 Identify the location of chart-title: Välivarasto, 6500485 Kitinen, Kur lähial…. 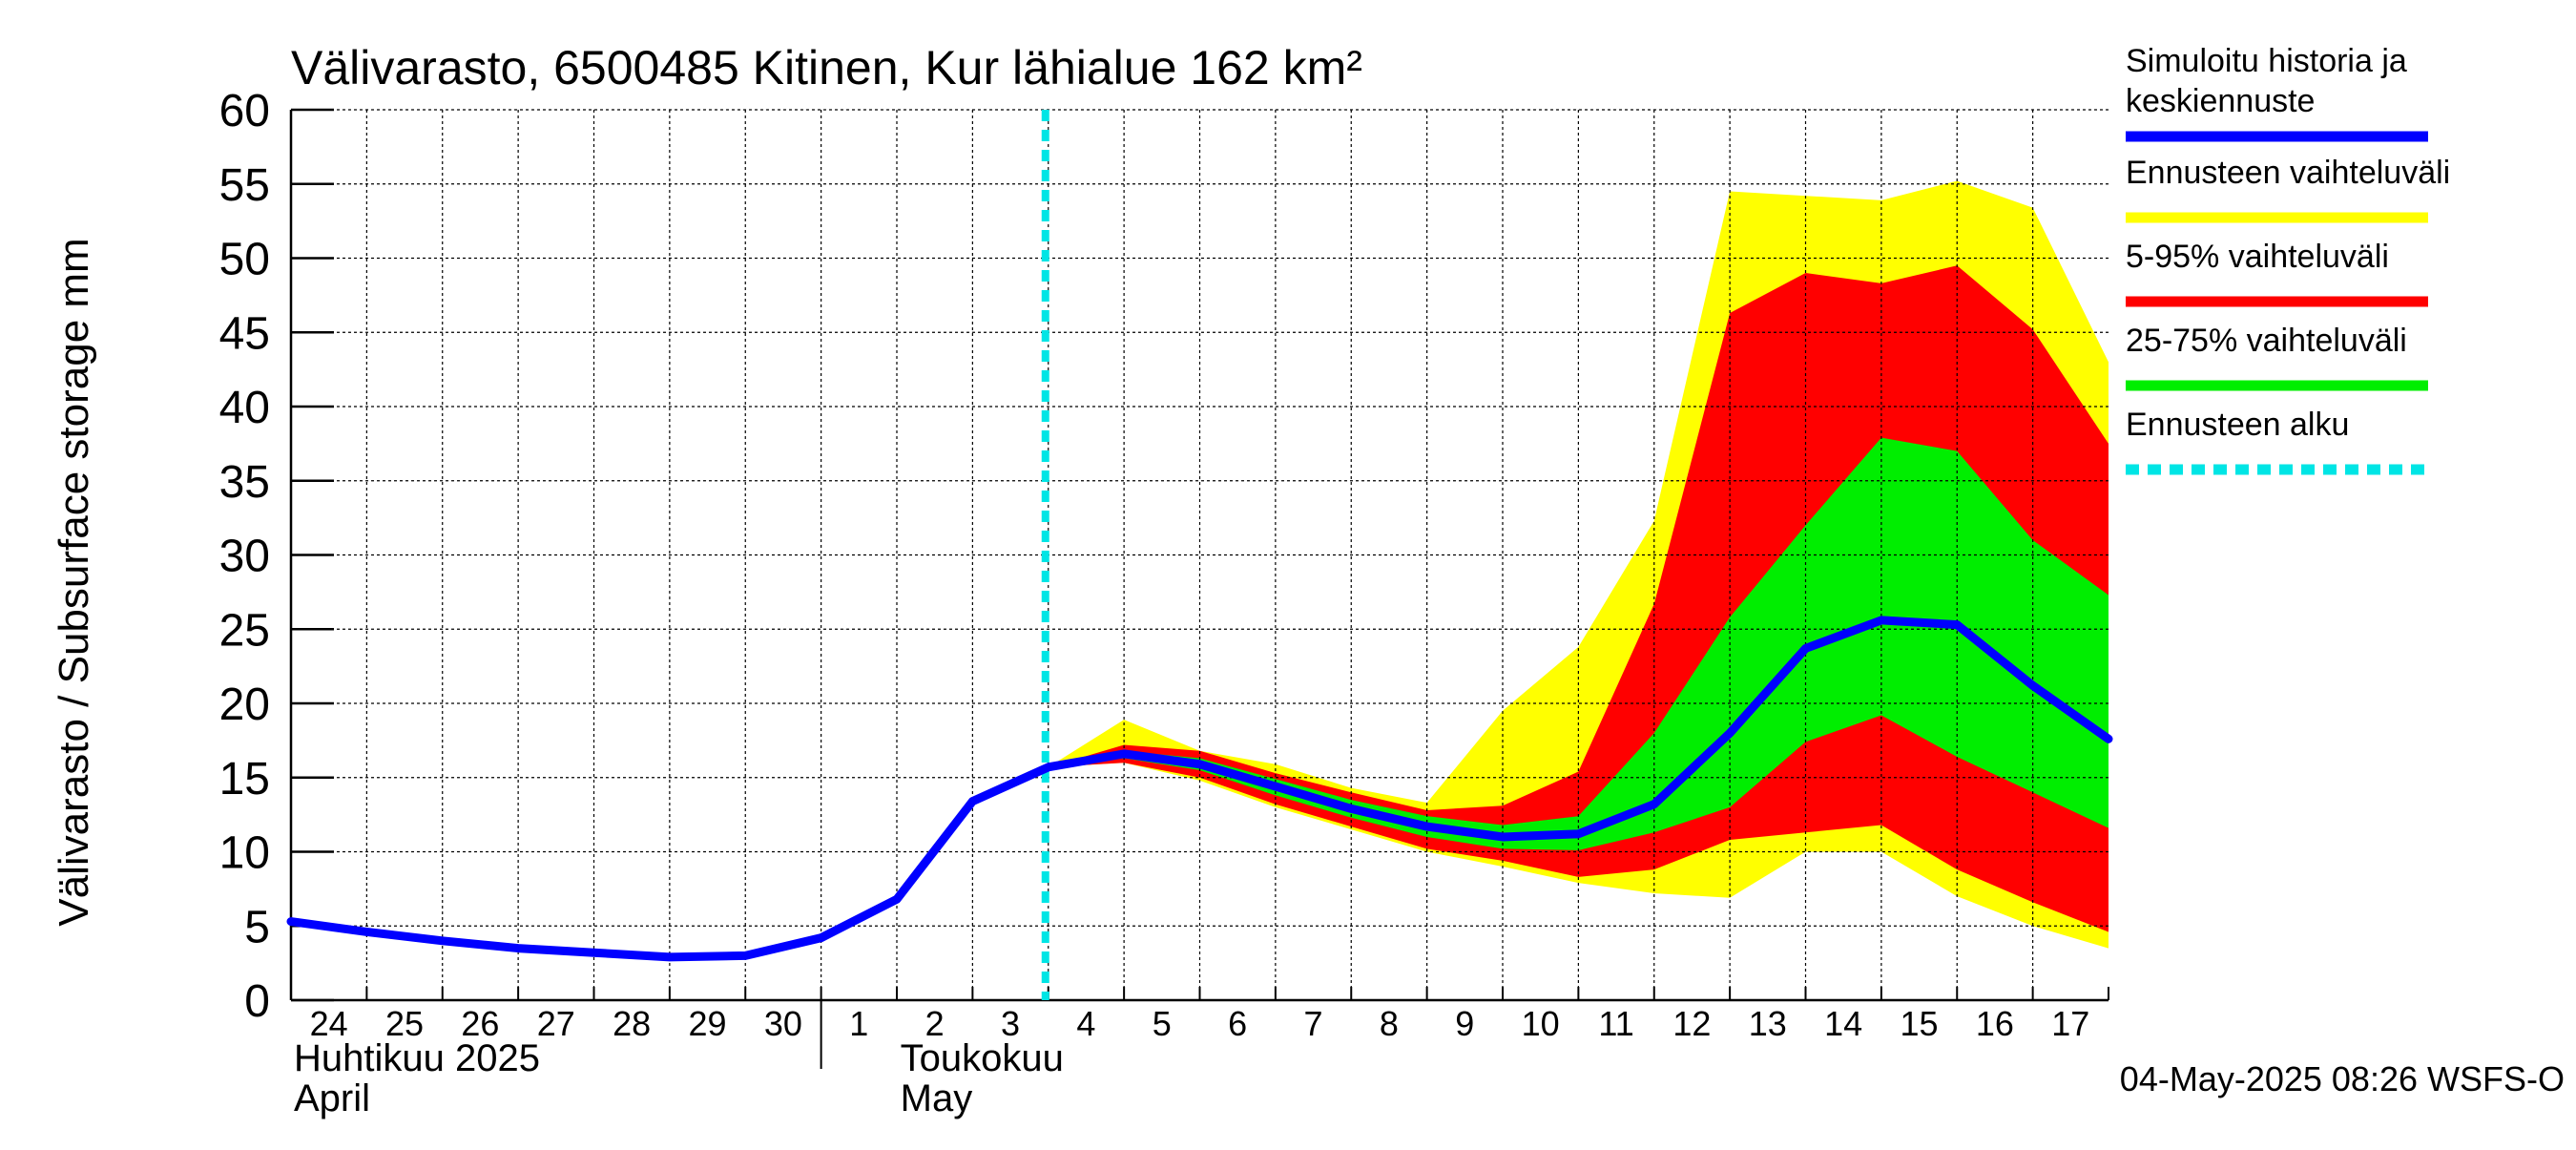
(826, 67).